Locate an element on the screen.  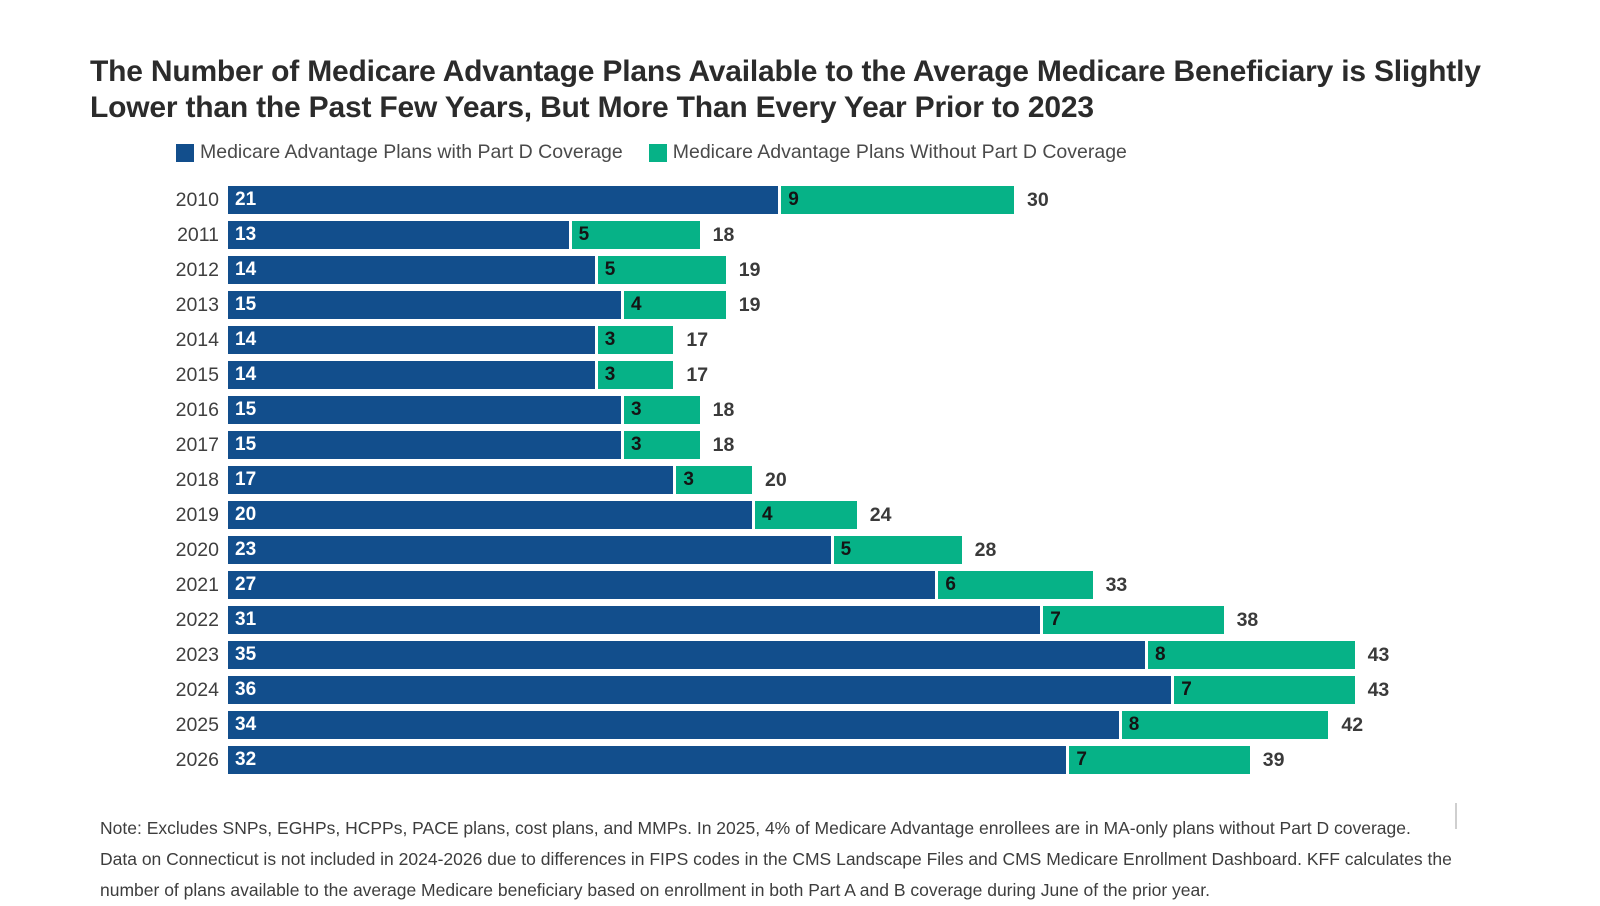
year-label: 2010 is located at coordinates (197, 199).